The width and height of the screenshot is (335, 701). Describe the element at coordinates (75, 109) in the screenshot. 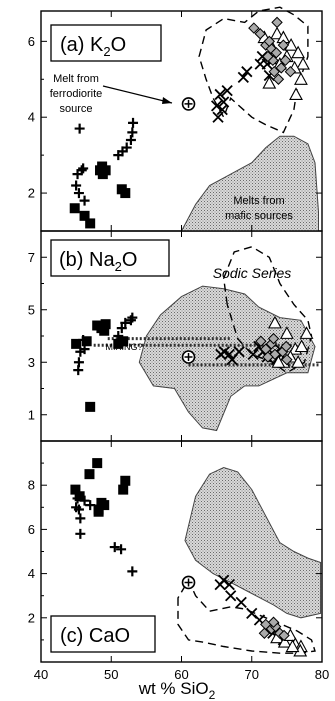

I see `annot-ferrodiorite-line-3: source` at that location.